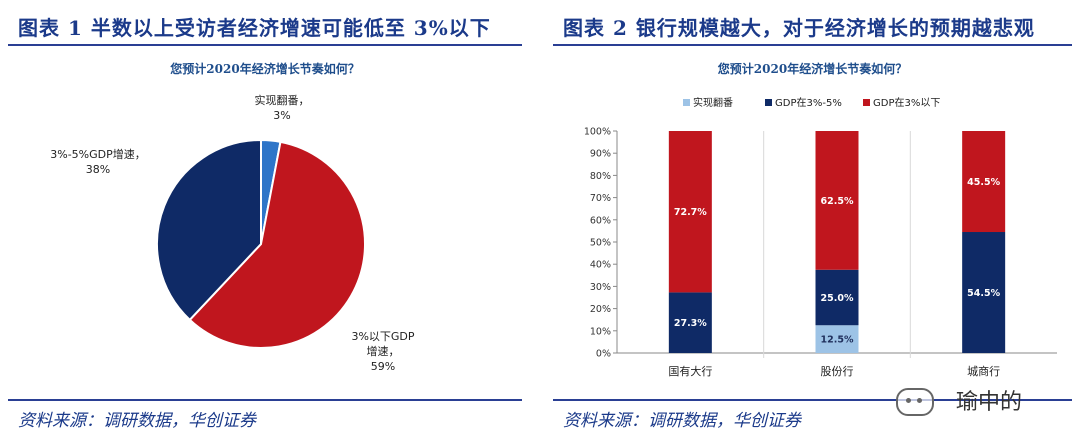 The width and height of the screenshot is (1080, 447). What do you see at coordinates (600, 309) in the screenshot?
I see `y-tick-label: 20%` at bounding box center [600, 309].